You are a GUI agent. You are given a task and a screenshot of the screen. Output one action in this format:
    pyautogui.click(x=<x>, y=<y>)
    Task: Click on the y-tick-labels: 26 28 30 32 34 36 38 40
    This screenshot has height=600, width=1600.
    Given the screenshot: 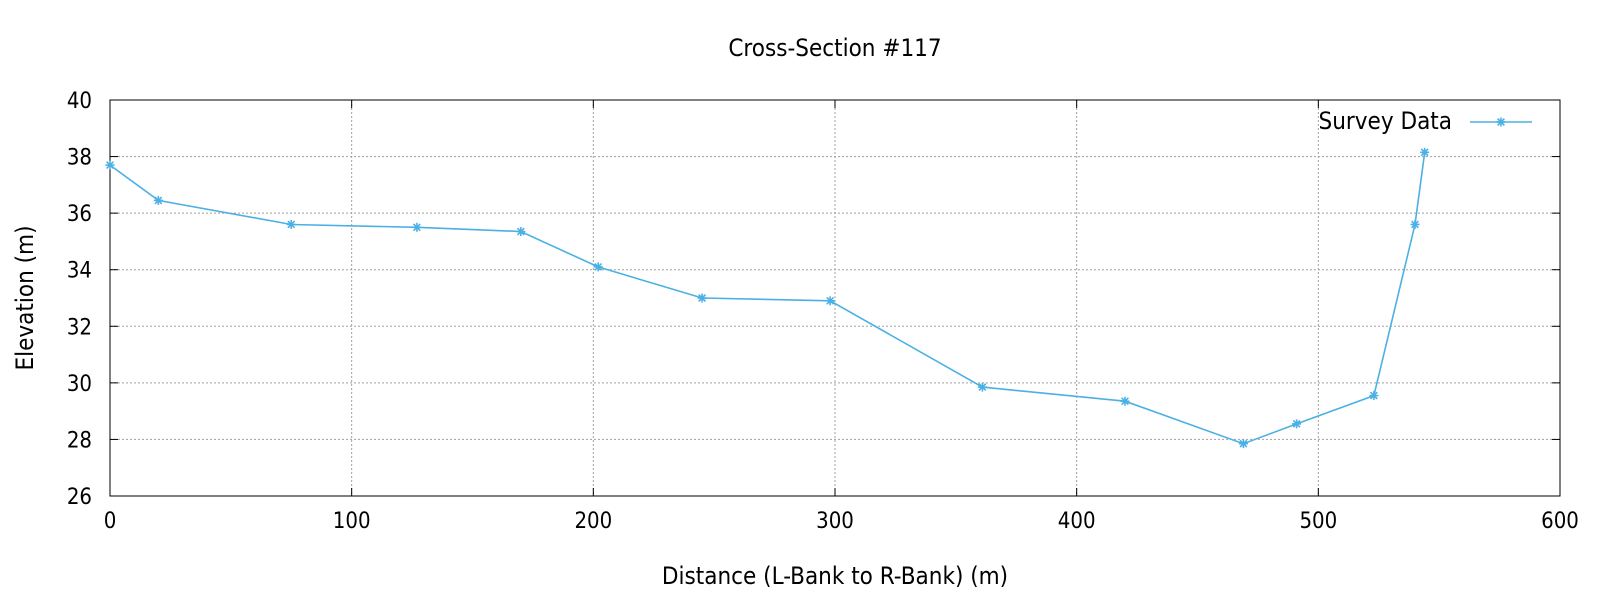 What is the action you would take?
    pyautogui.click(x=79, y=299)
    